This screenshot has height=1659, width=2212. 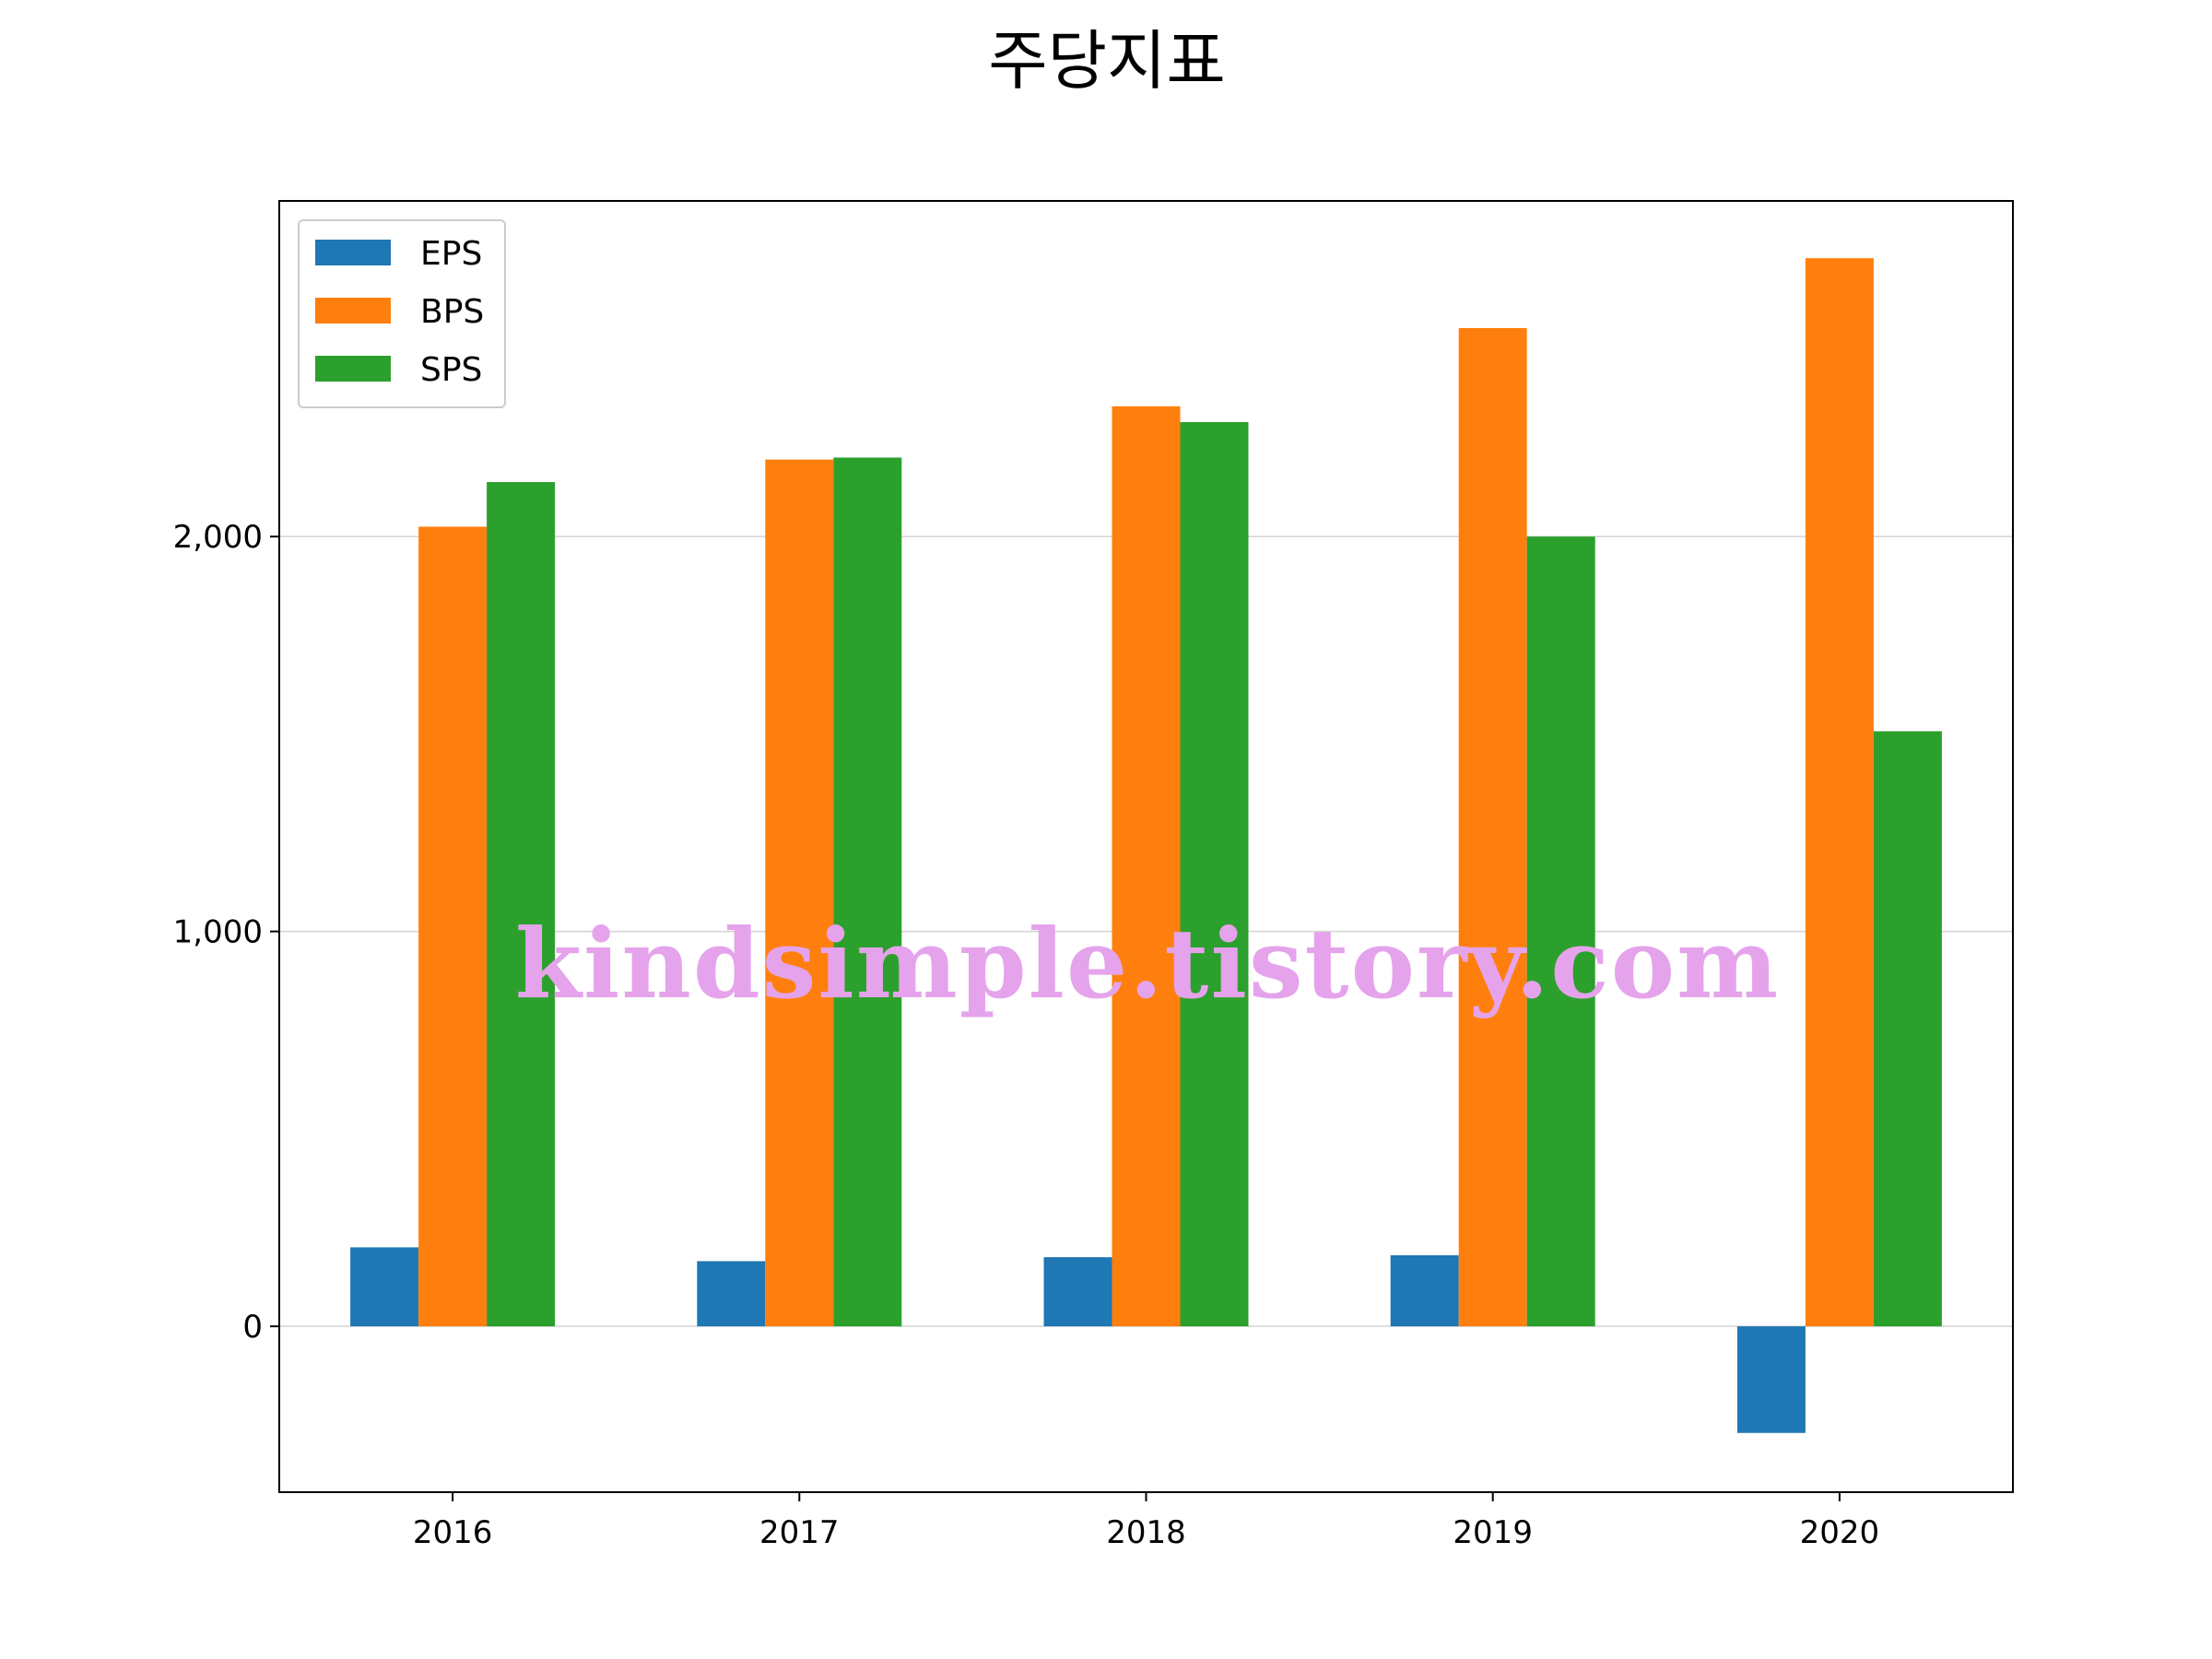 I want to click on bar-eps-2016, so click(x=384, y=1287).